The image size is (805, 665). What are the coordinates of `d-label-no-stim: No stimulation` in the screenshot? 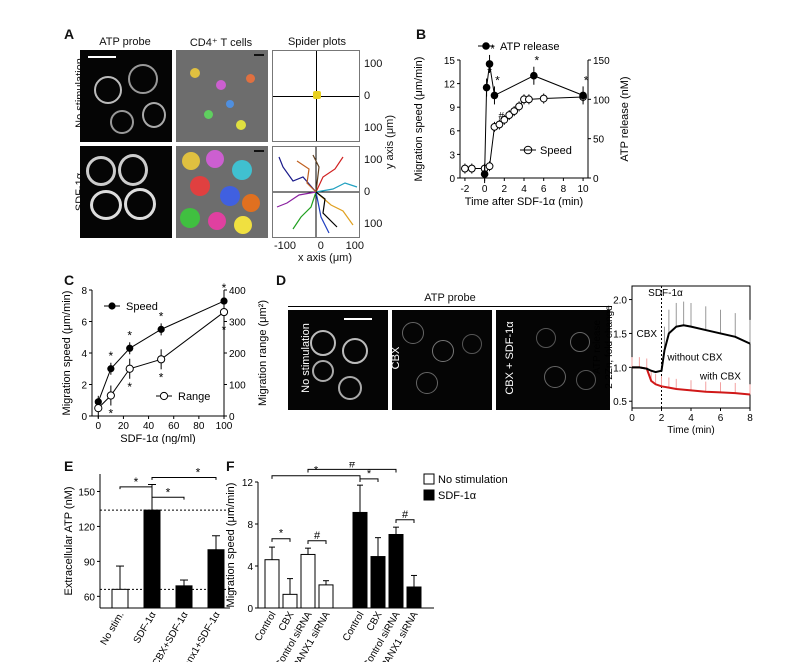 It's located at (306, 358).